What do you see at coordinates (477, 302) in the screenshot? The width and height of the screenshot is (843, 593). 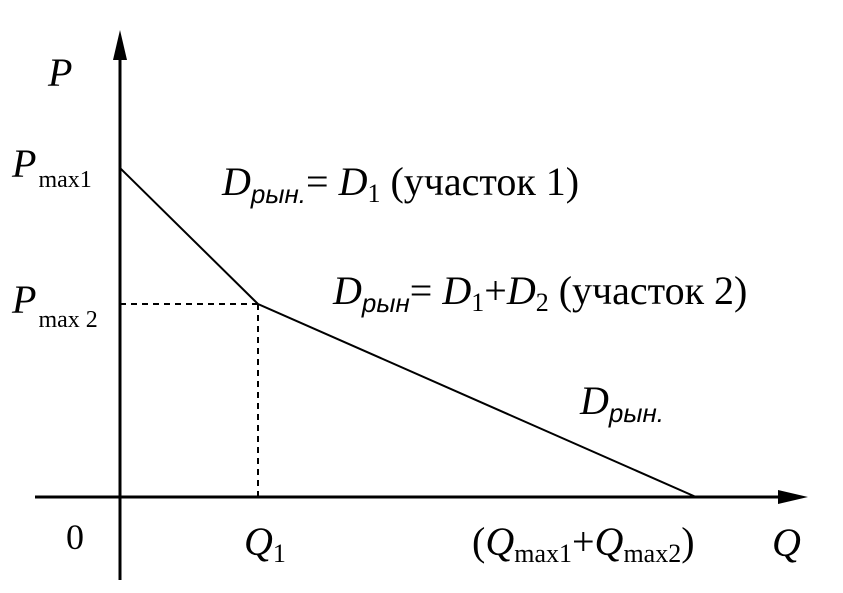 I see `segment2-d1-sub: 1` at bounding box center [477, 302].